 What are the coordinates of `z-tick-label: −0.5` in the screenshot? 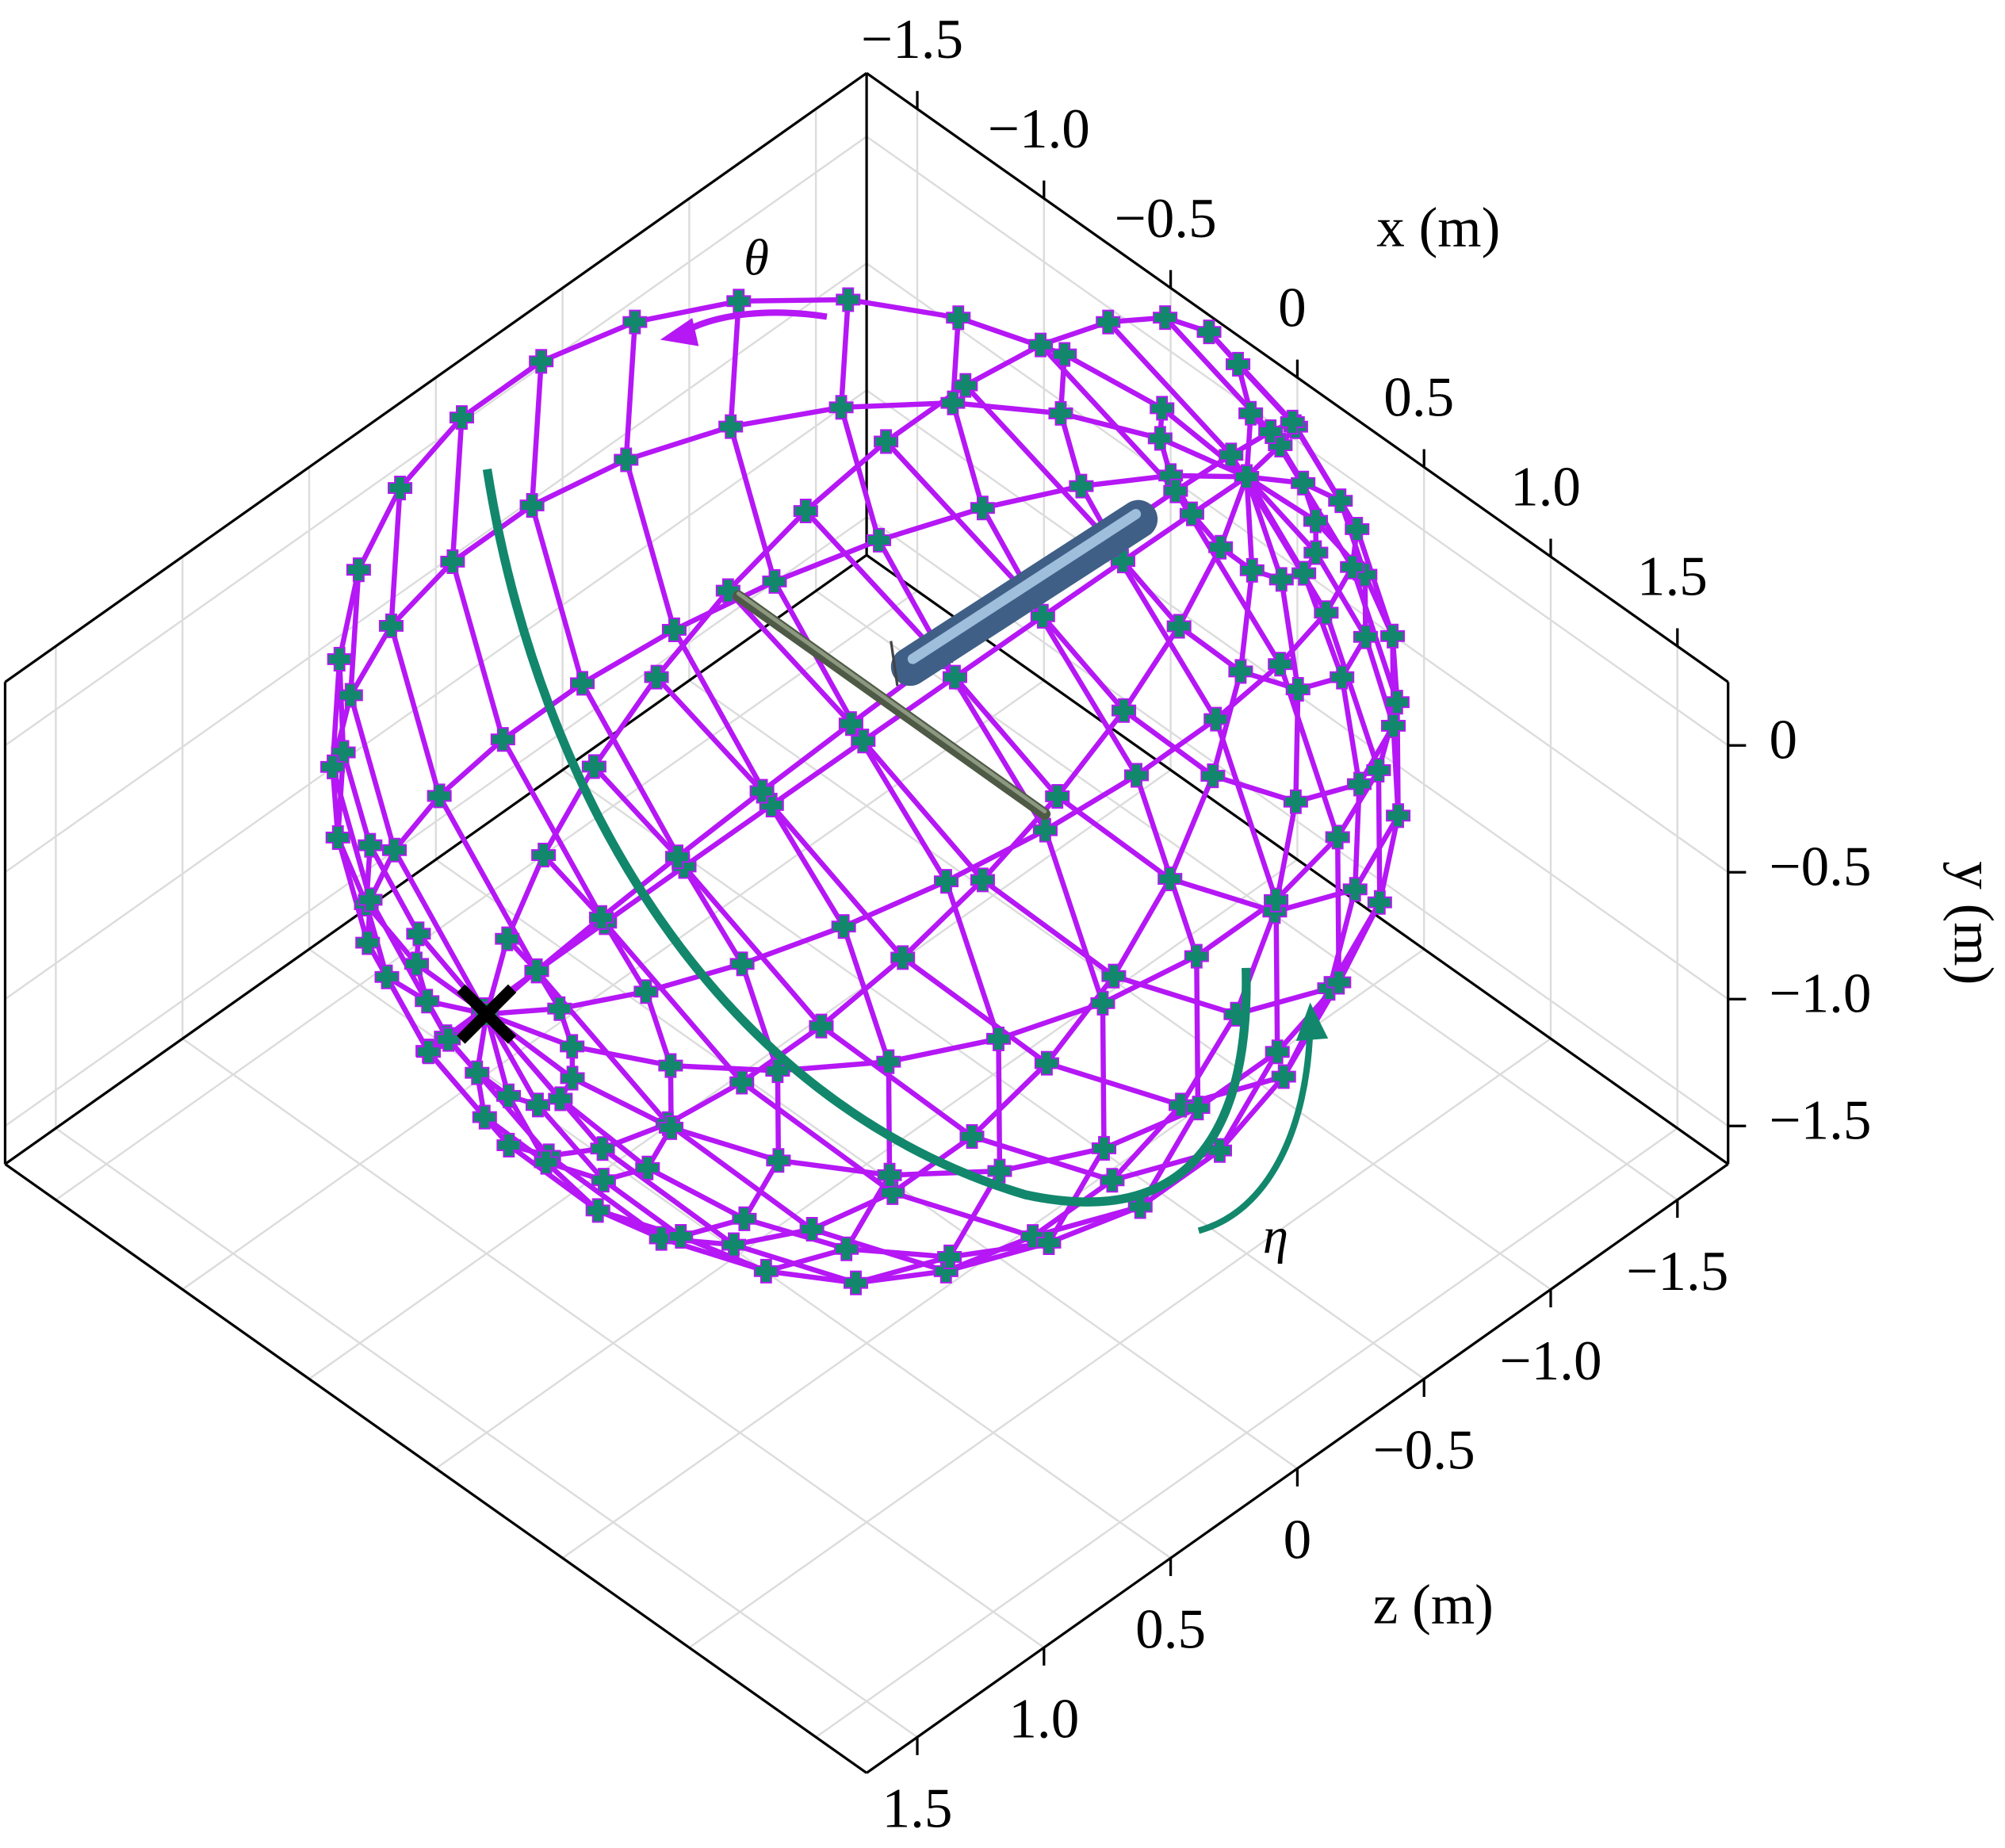 It's located at (1424, 1451).